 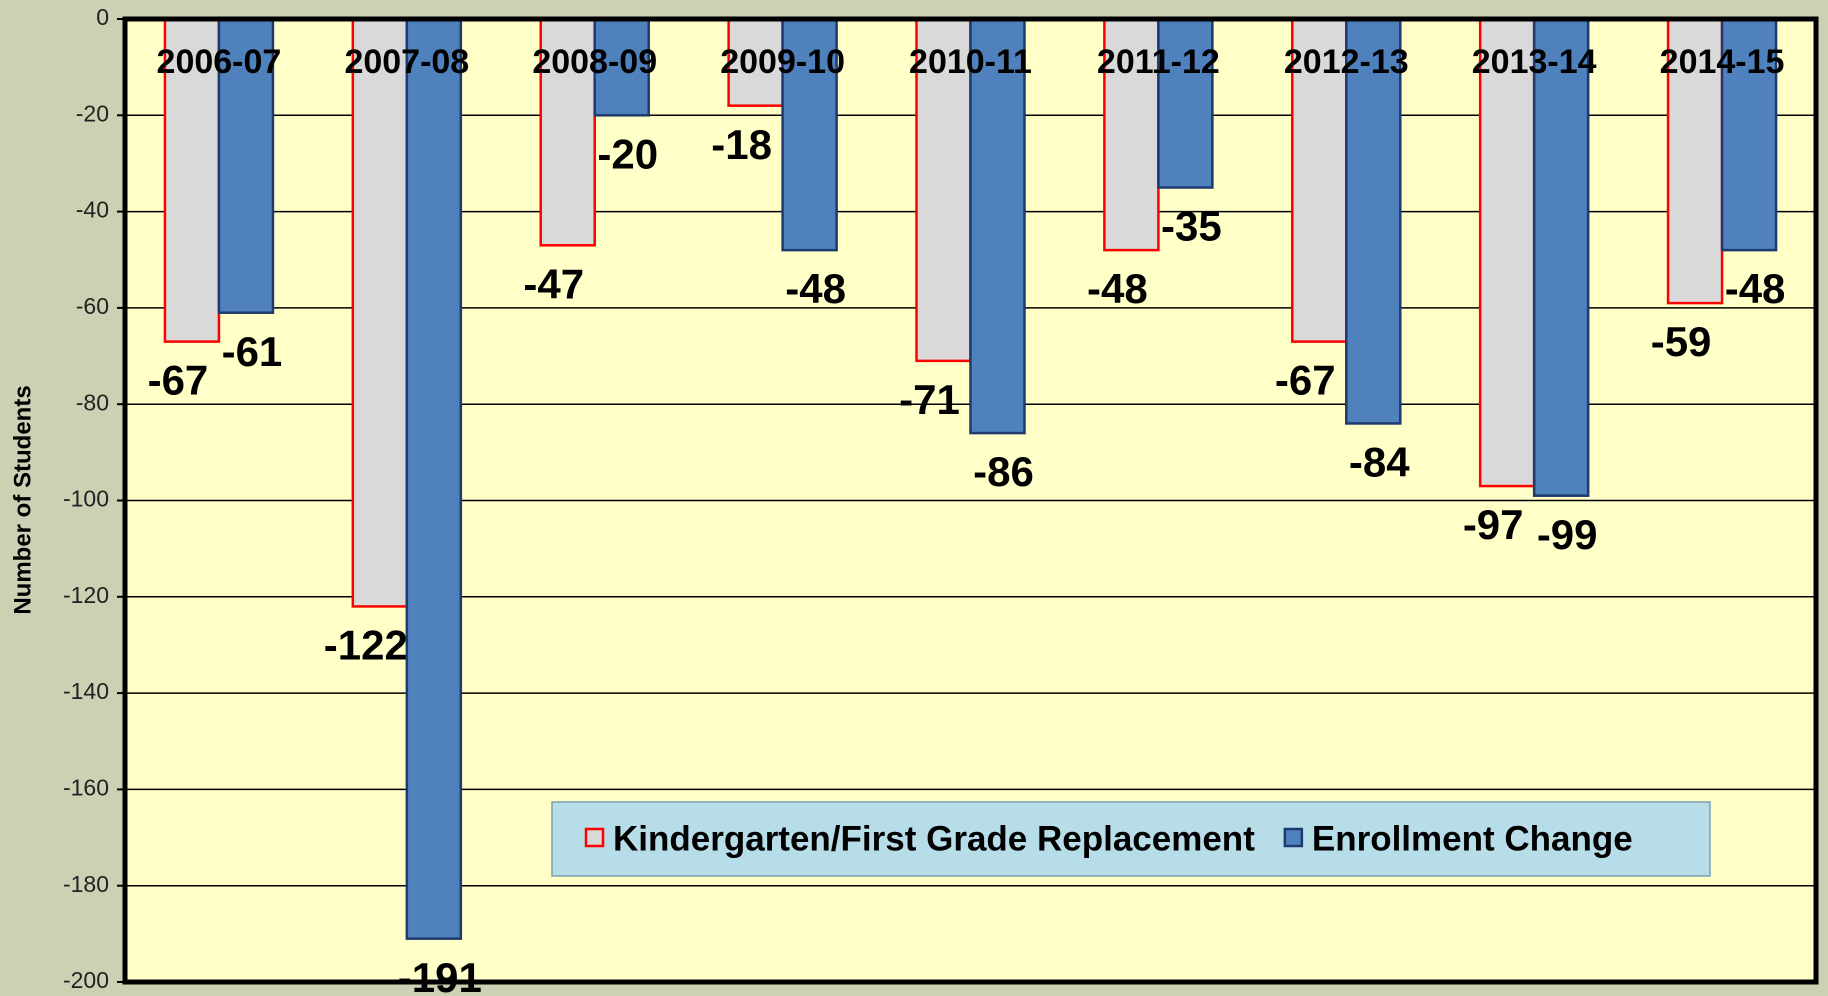 I want to click on y-tick-label: -200, so click(x=86, y=980).